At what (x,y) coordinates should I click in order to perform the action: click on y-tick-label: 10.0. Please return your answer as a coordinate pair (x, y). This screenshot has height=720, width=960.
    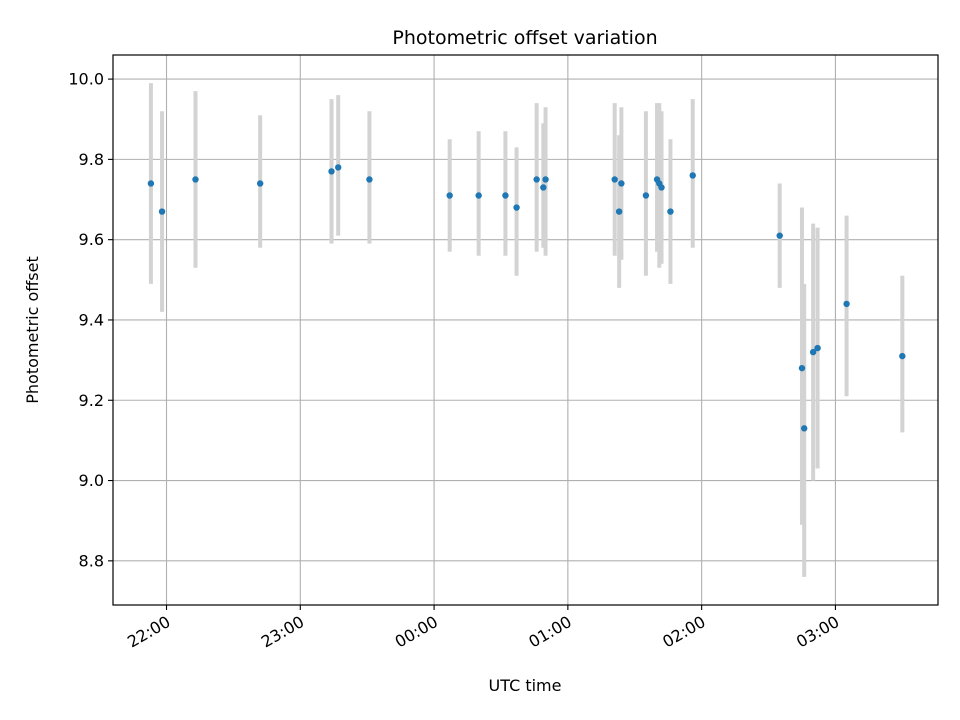
    Looking at the image, I should click on (86, 79).